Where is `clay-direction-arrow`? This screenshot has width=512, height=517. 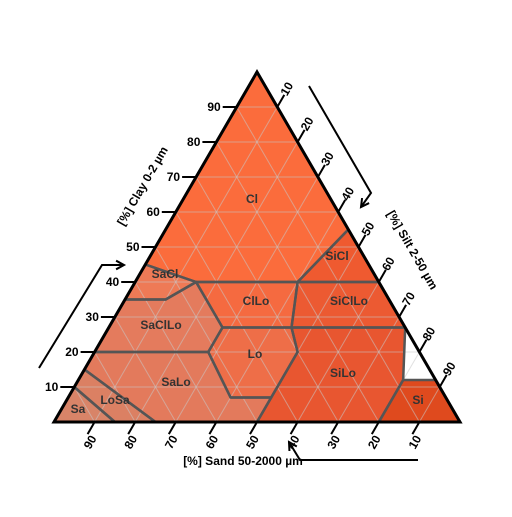 clay-direction-arrow is located at coordinates (81, 316).